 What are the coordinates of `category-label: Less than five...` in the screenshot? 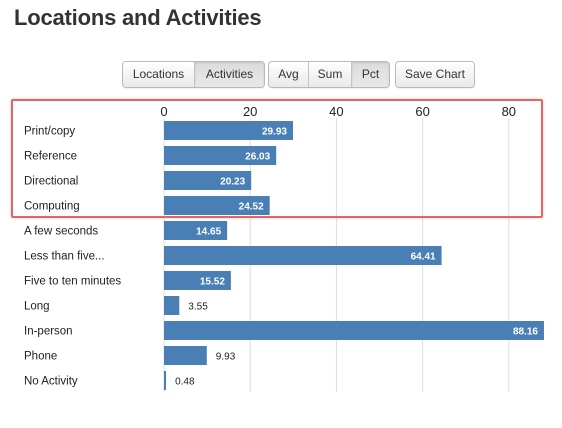 It's located at (64, 257).